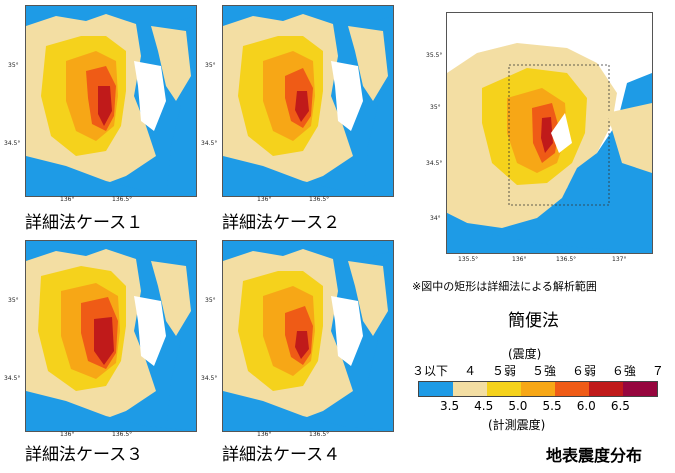  I want to click on caption-case-3: 詳細法ケース３, so click(84, 455).